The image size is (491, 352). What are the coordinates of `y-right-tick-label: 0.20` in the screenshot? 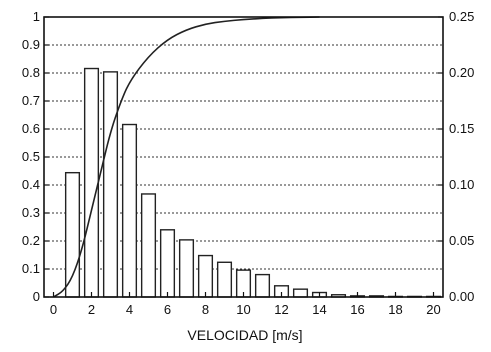 It's located at (461, 72).